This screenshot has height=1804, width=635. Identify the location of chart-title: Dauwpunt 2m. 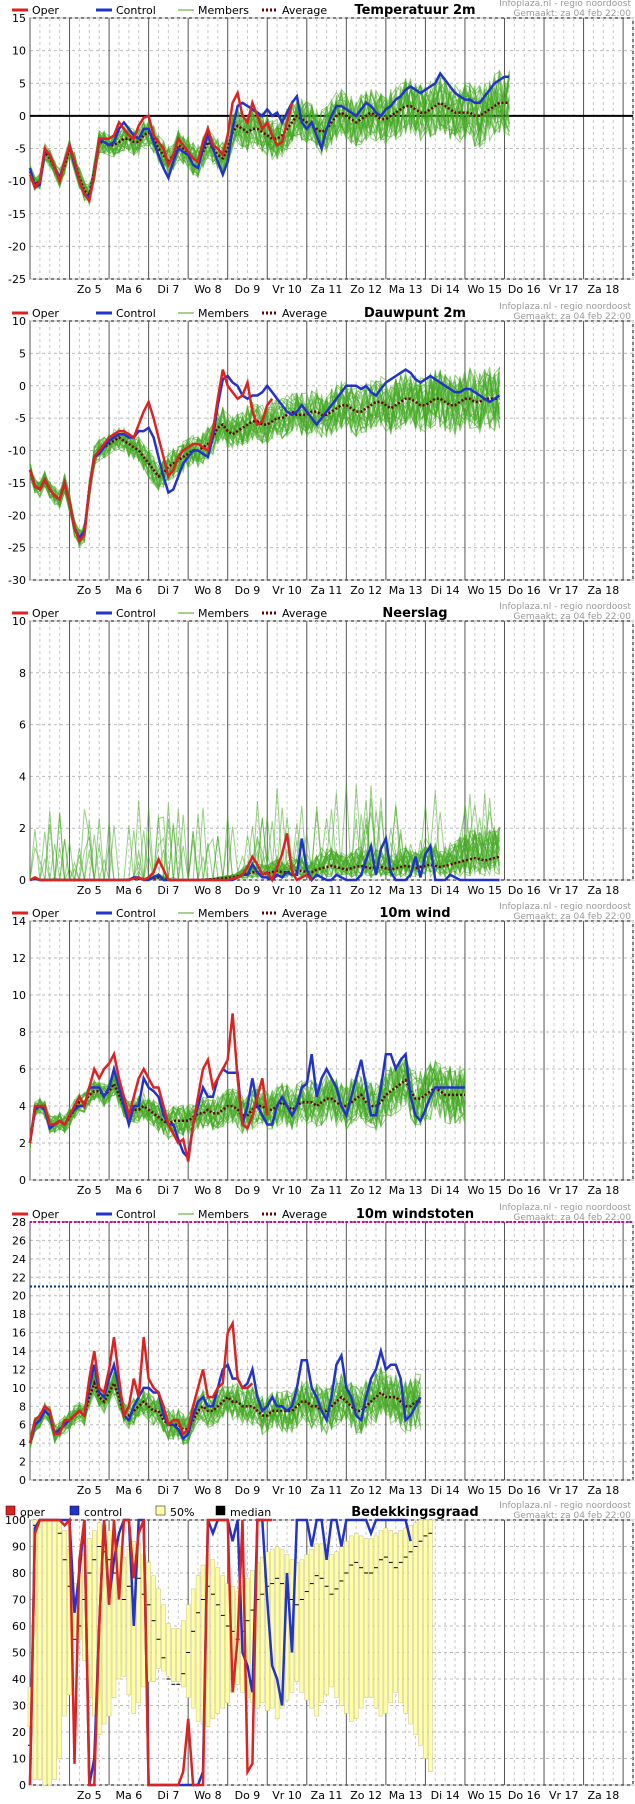
(415, 313).